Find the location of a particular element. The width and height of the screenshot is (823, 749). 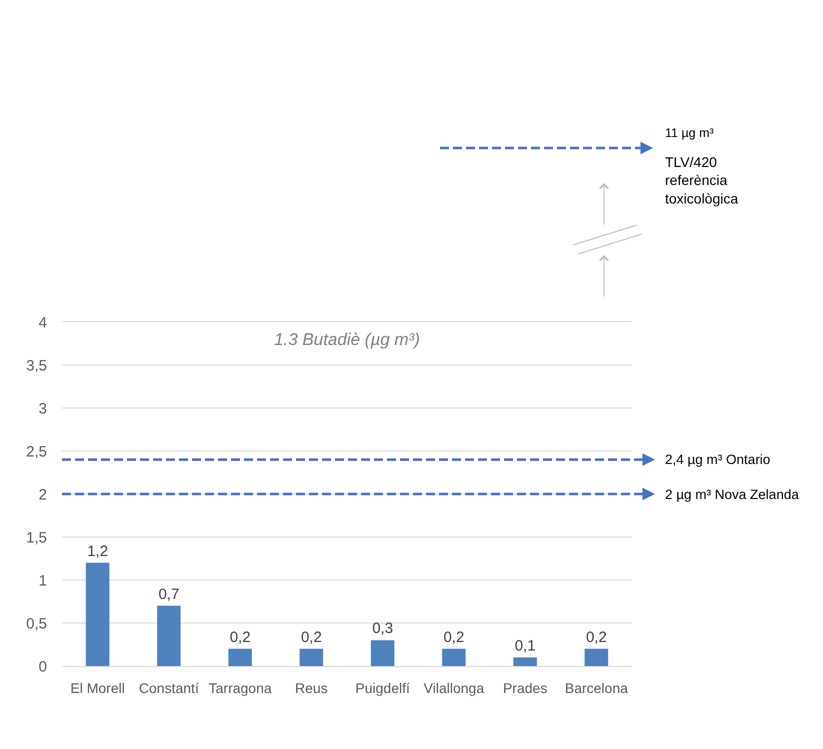

data-label: 0,3 is located at coordinates (383, 629).